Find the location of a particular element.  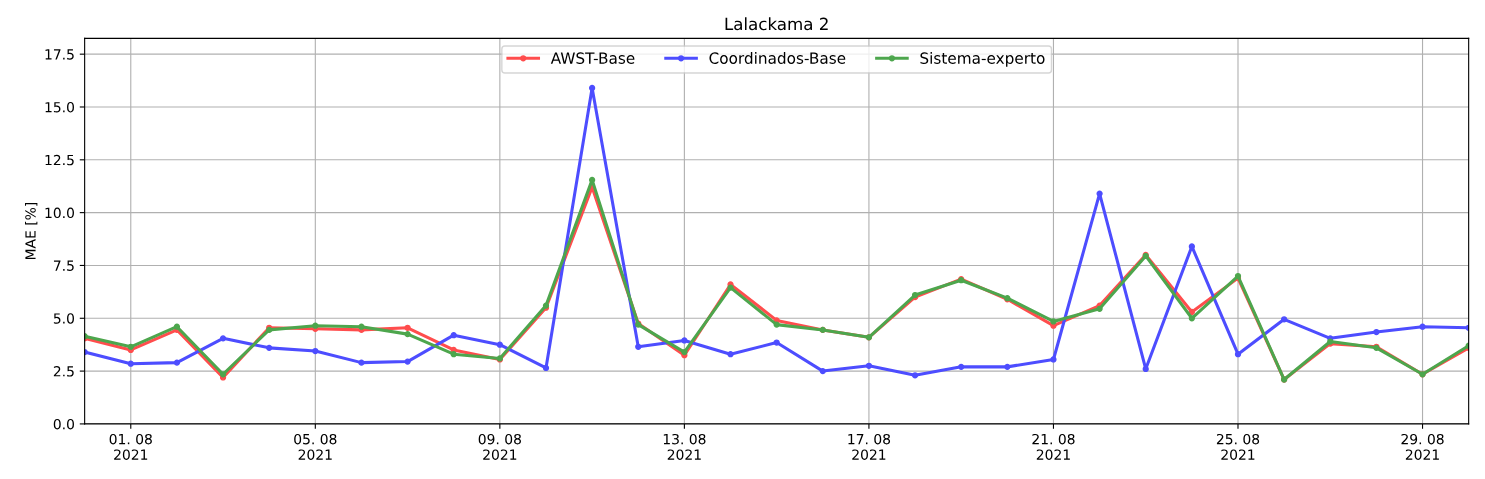

x-tick-label: 21. 08 2021 is located at coordinates (1053, 446).